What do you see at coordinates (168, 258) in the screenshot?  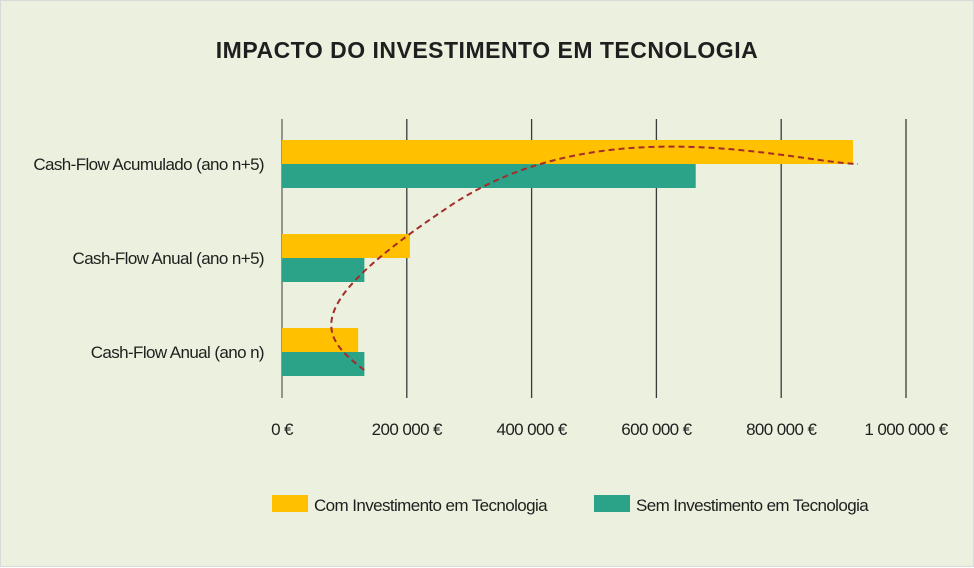 I see `category-label: Cash-Flow Anual (ano n+5)` at bounding box center [168, 258].